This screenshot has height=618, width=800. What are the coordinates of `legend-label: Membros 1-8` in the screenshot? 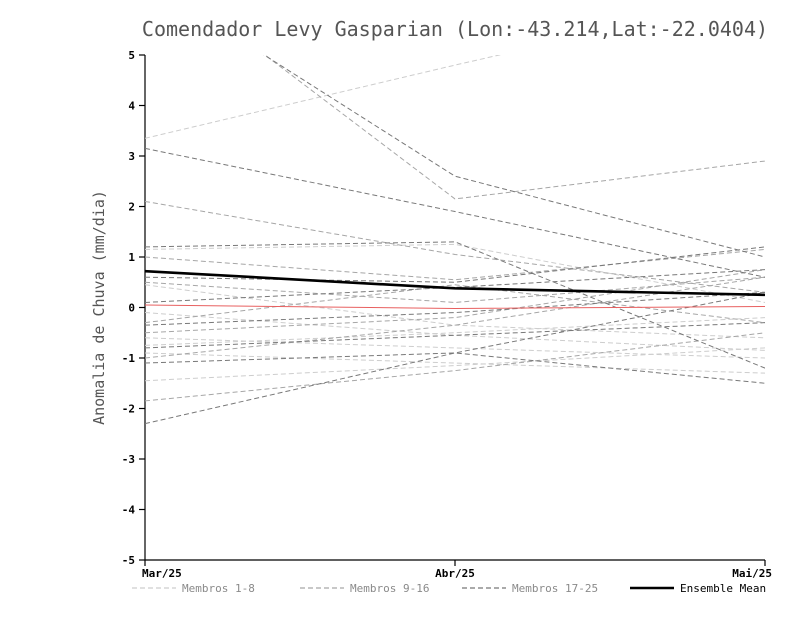 It's located at (218, 588).